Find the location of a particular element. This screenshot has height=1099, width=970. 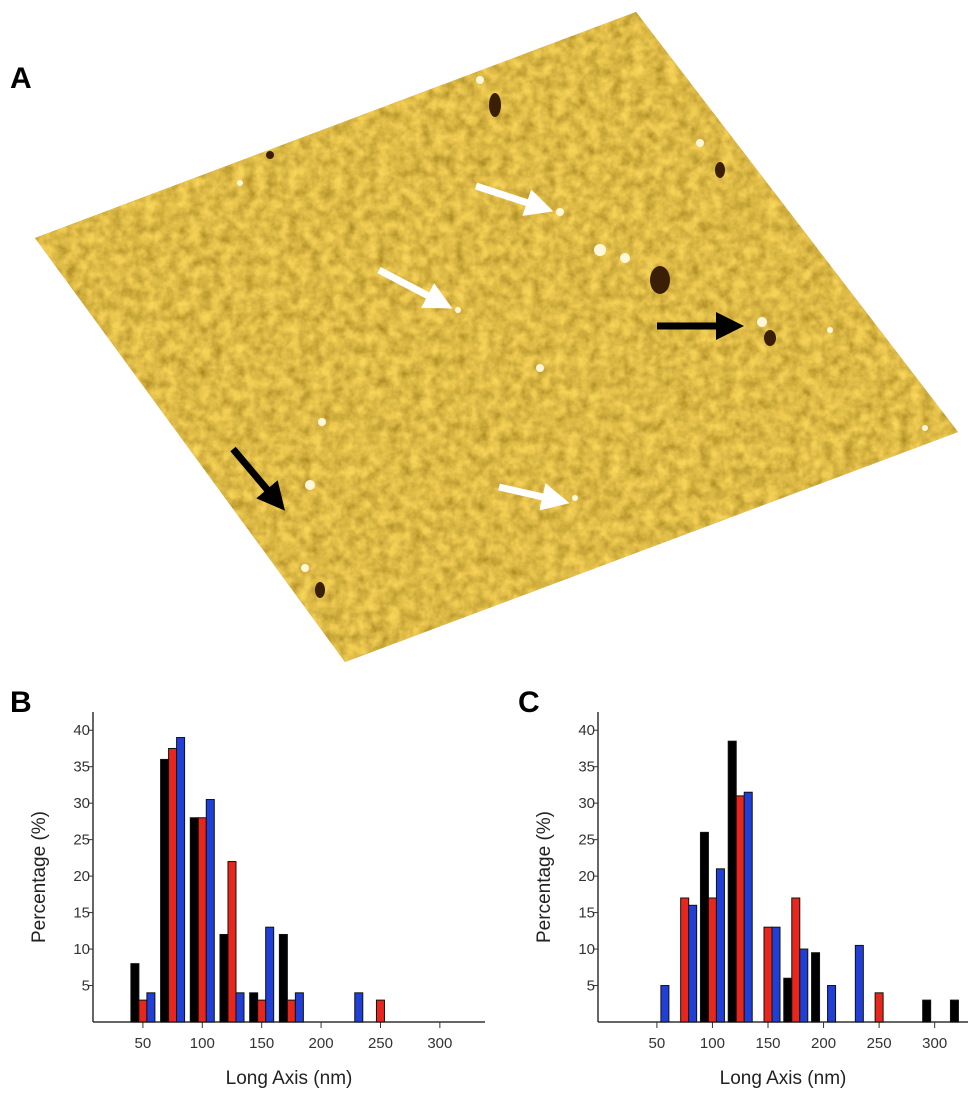

panel-label: A is located at coordinates (21, 78).